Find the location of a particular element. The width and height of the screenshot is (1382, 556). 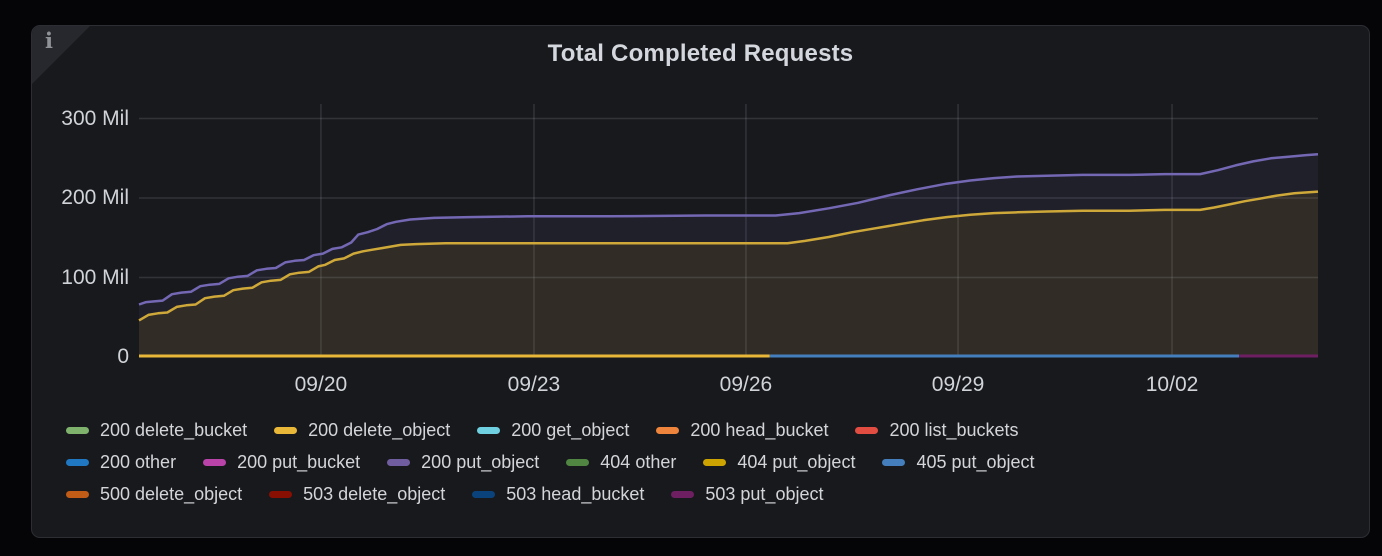

legend-item-200-delete-bucket: 200 delete_bucket is located at coordinates (156, 430).